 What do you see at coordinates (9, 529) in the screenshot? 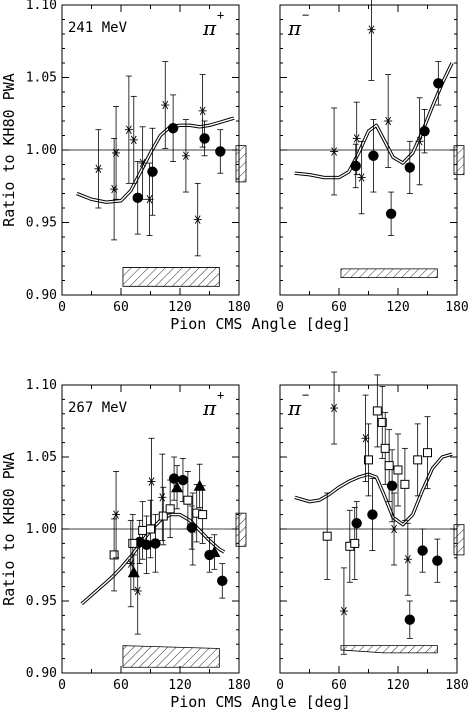
I see `y-axis-title: Ratio to KH80 PWA` at bounding box center [9, 529].